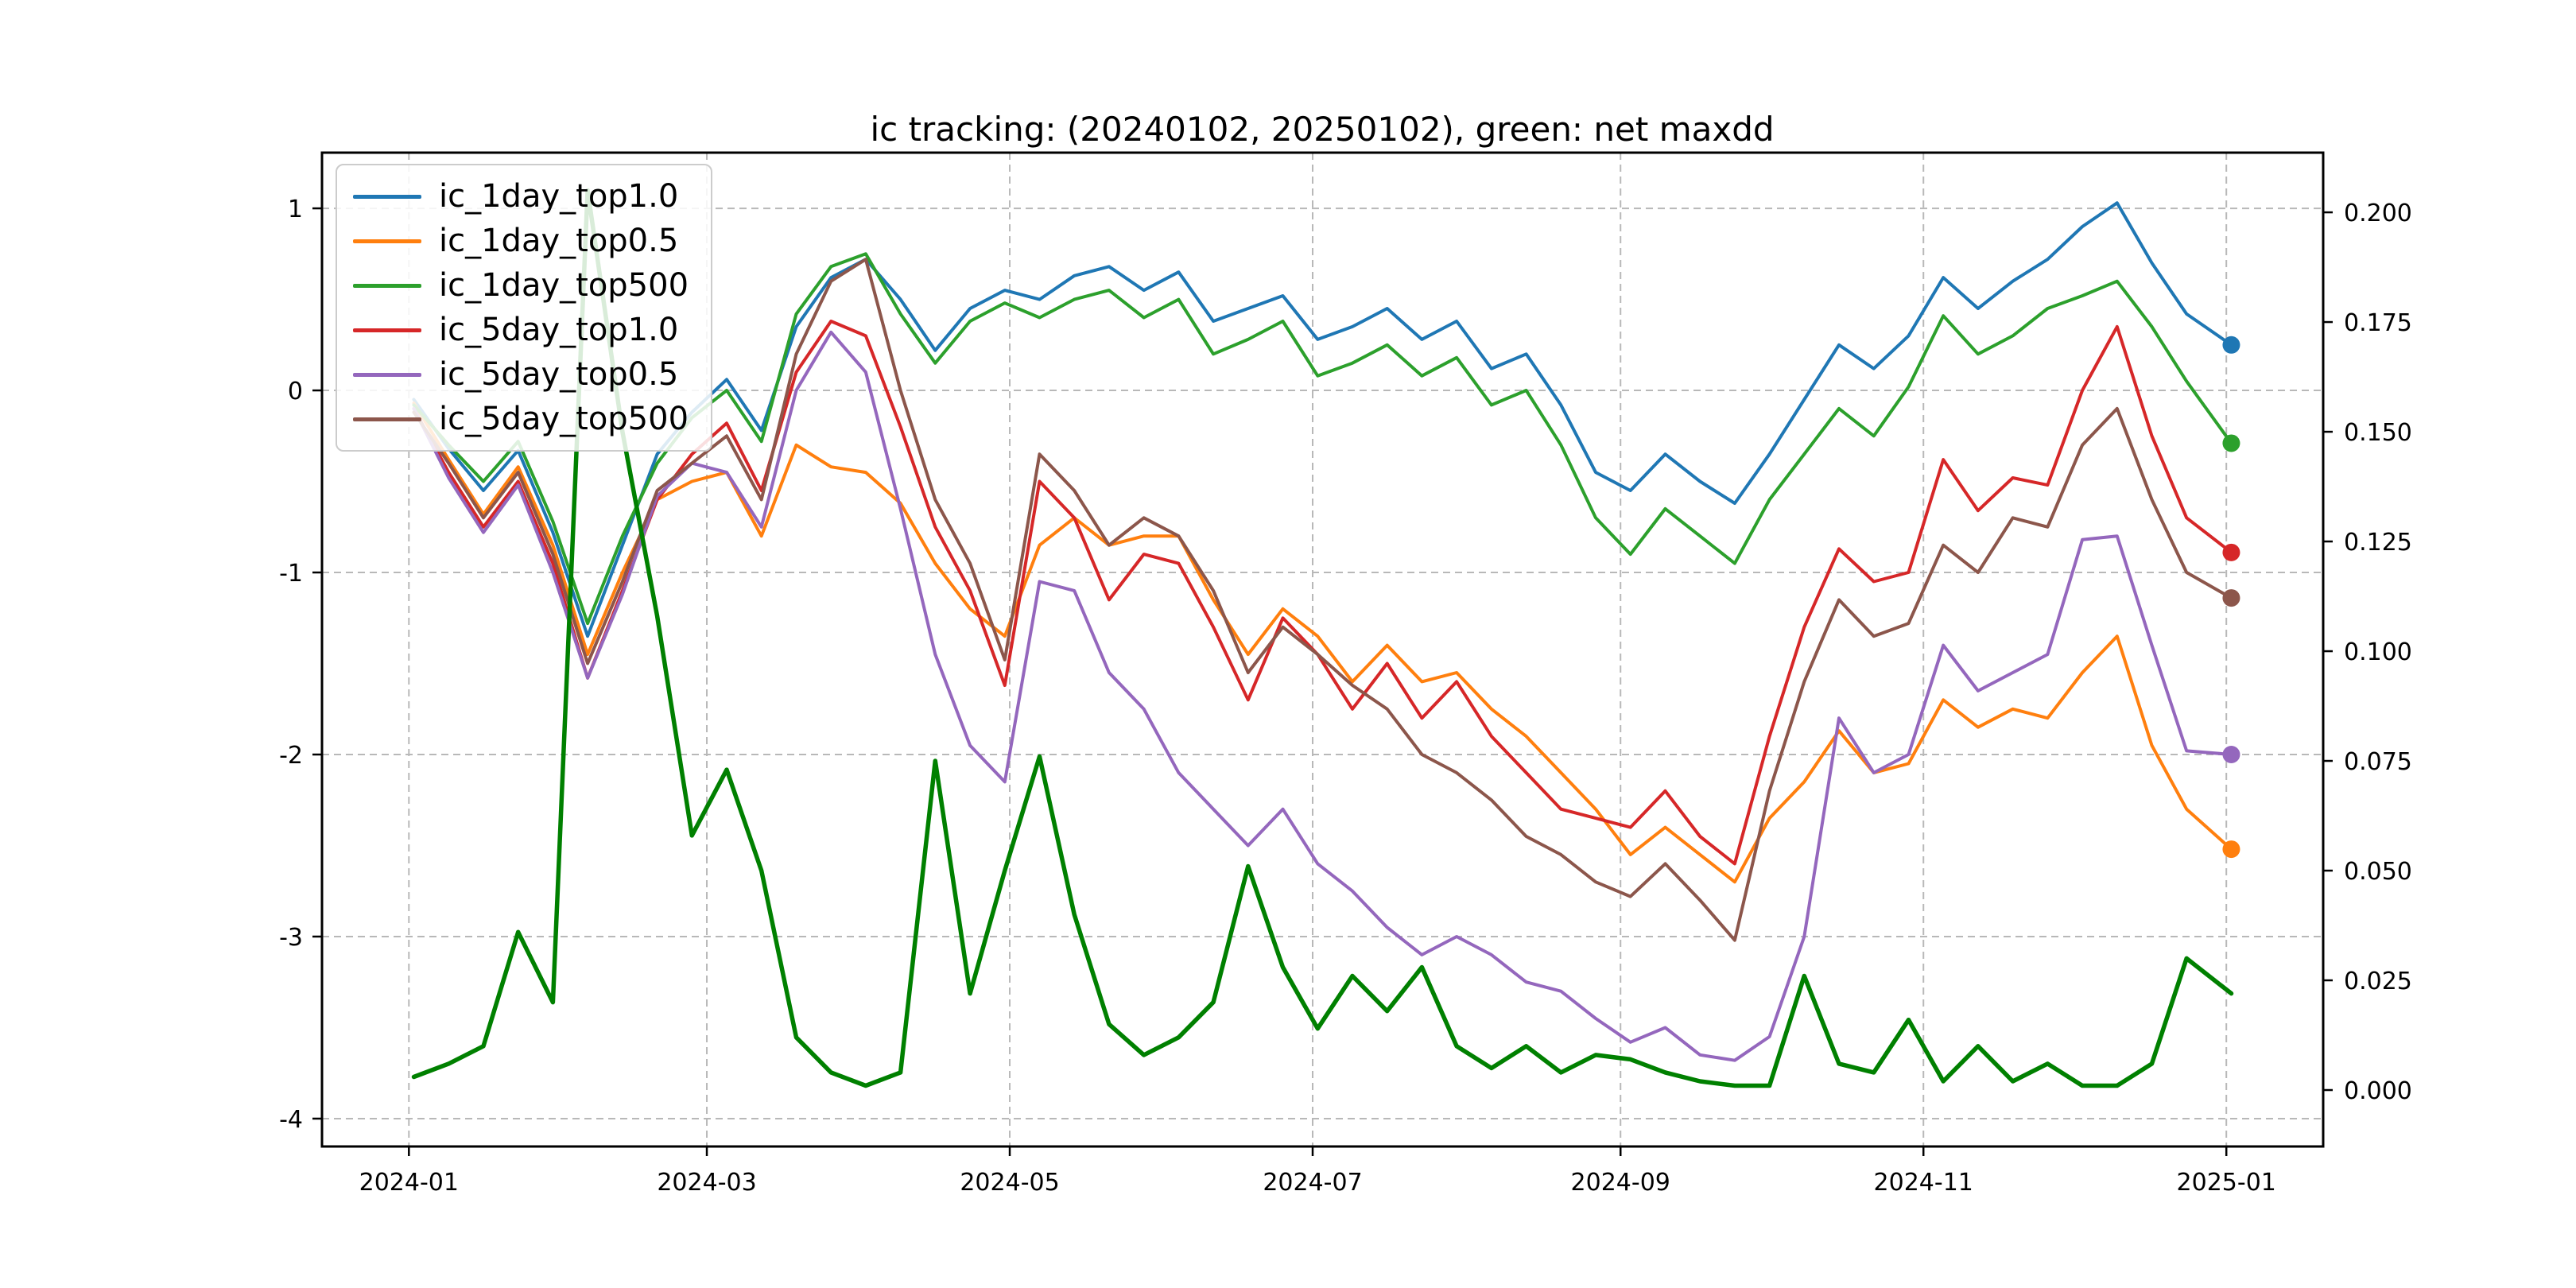  Describe the element at coordinates (291, 938) in the screenshot. I see `y-left-tick-label: -3` at that location.